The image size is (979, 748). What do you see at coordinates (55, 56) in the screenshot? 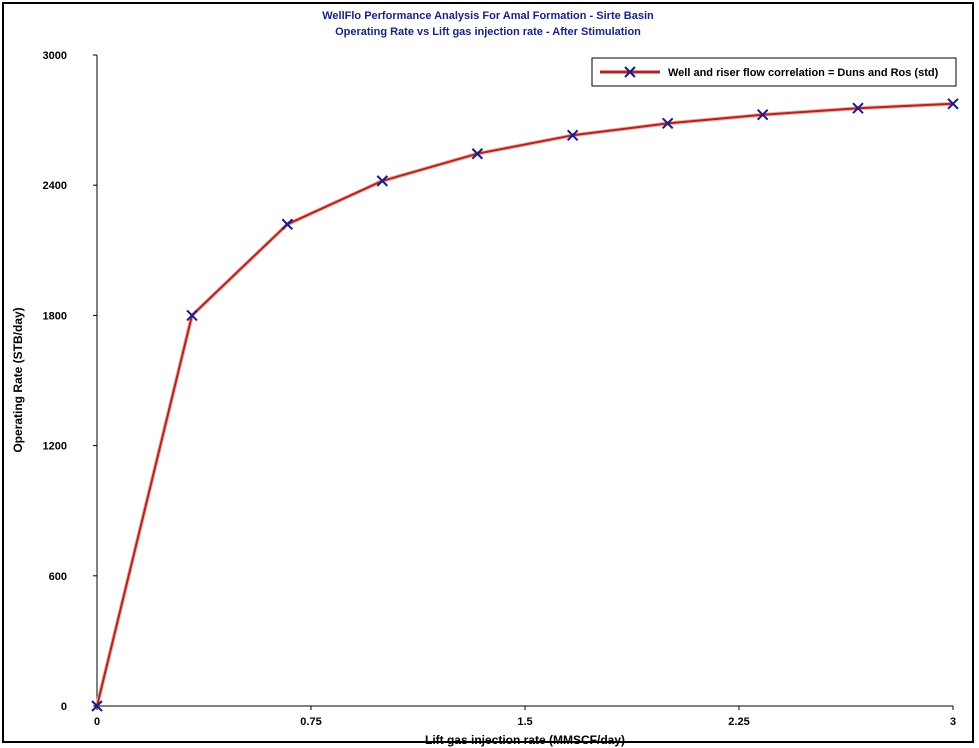
I see `y-tick-label: 3000` at bounding box center [55, 56].